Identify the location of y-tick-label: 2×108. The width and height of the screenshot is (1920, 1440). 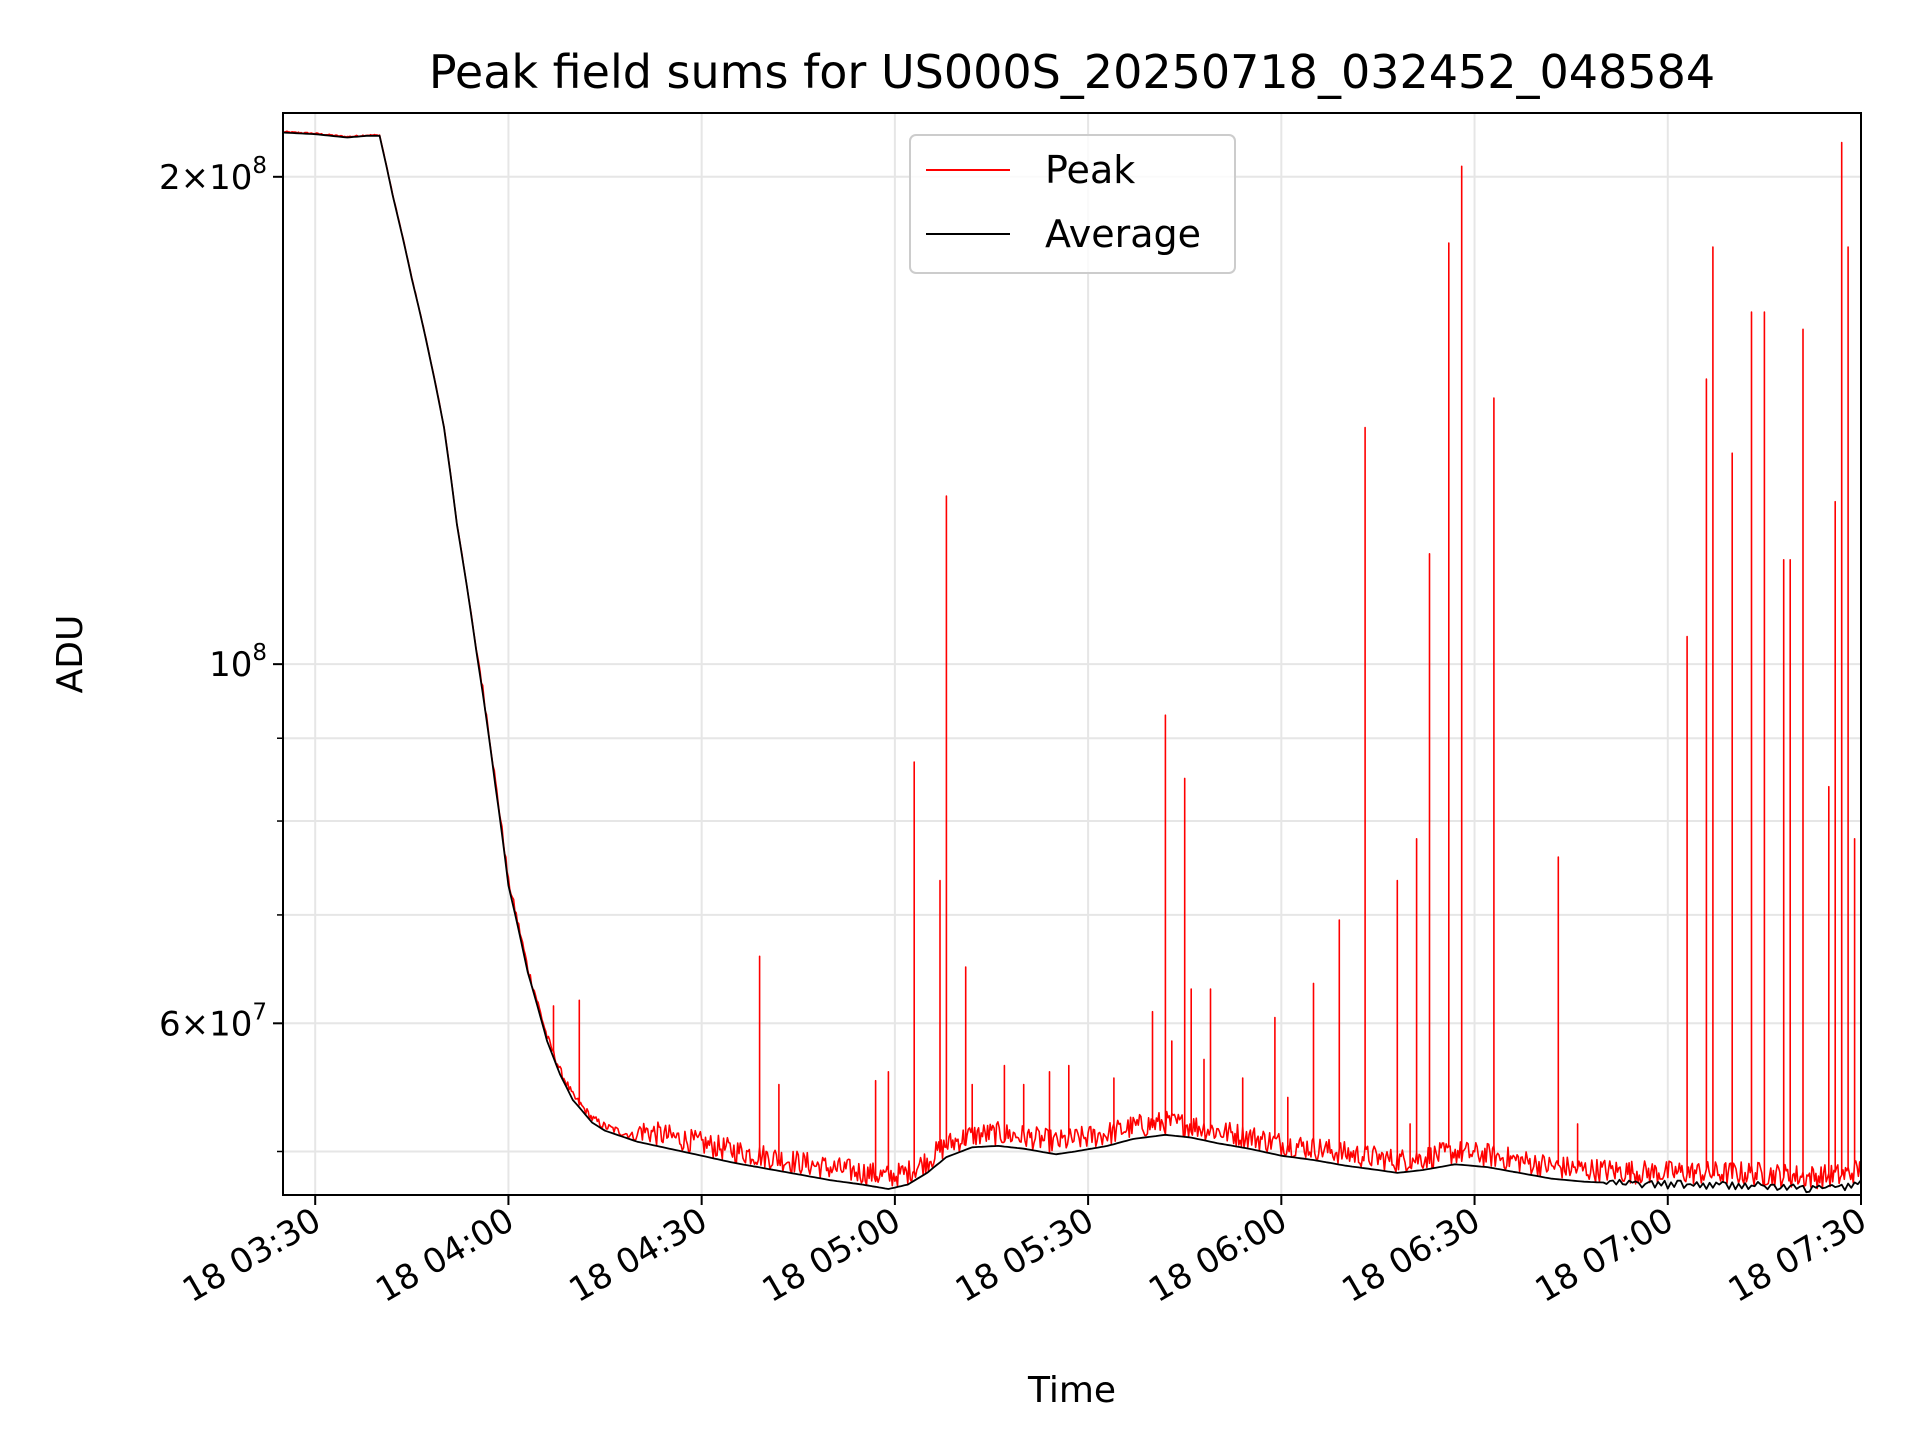
(213, 175).